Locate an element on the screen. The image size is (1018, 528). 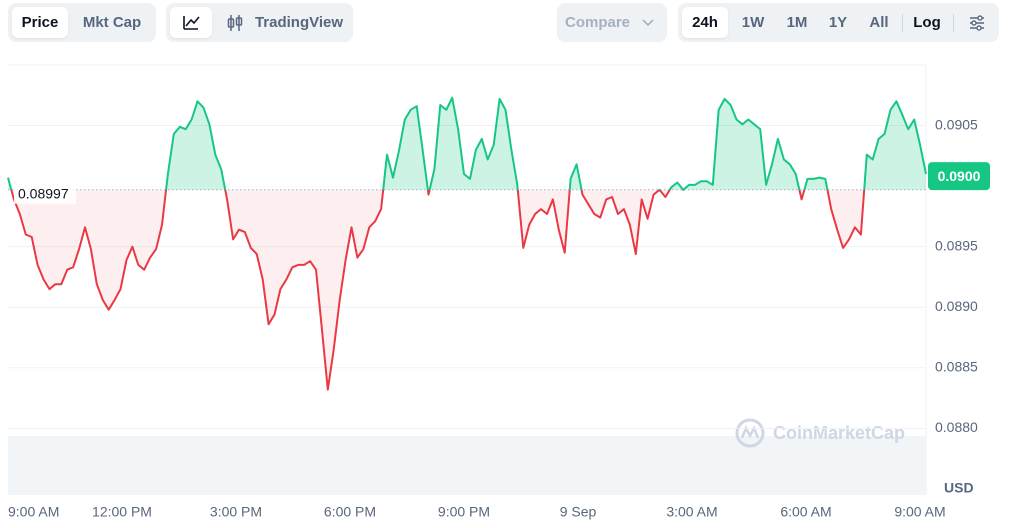
compare-dropdown: Compare is located at coordinates (612, 22).